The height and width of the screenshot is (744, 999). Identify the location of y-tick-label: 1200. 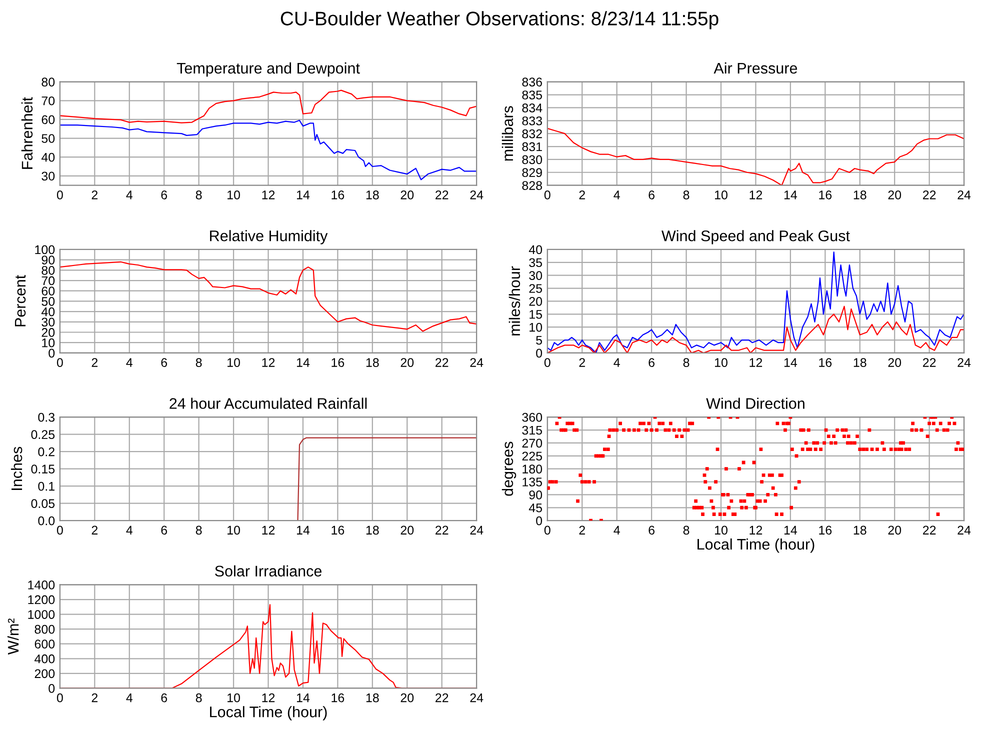
(41, 599).